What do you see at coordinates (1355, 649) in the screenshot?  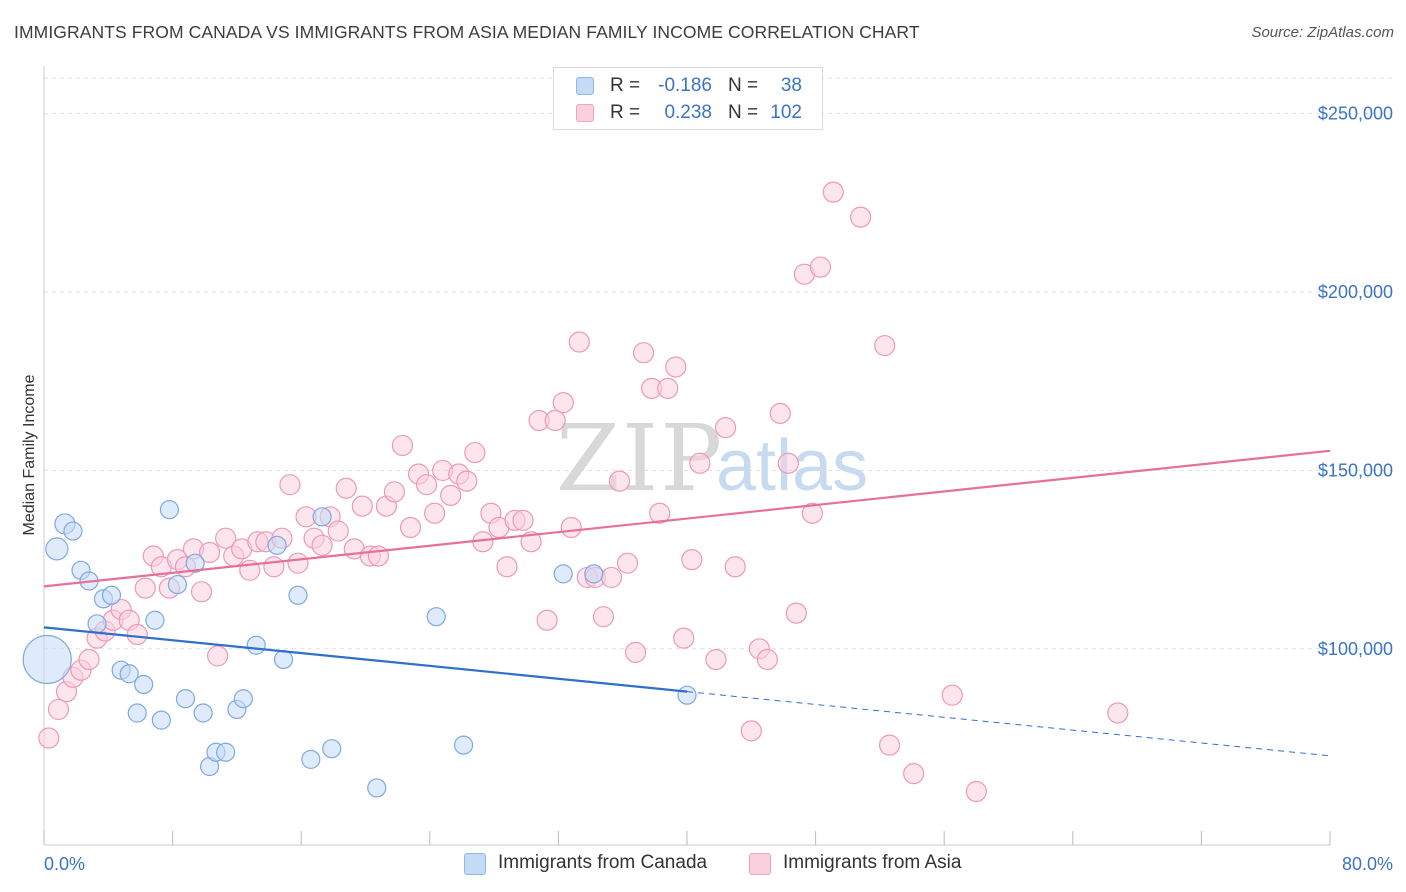 I see `y-tick-label: $100,000` at bounding box center [1355, 649].